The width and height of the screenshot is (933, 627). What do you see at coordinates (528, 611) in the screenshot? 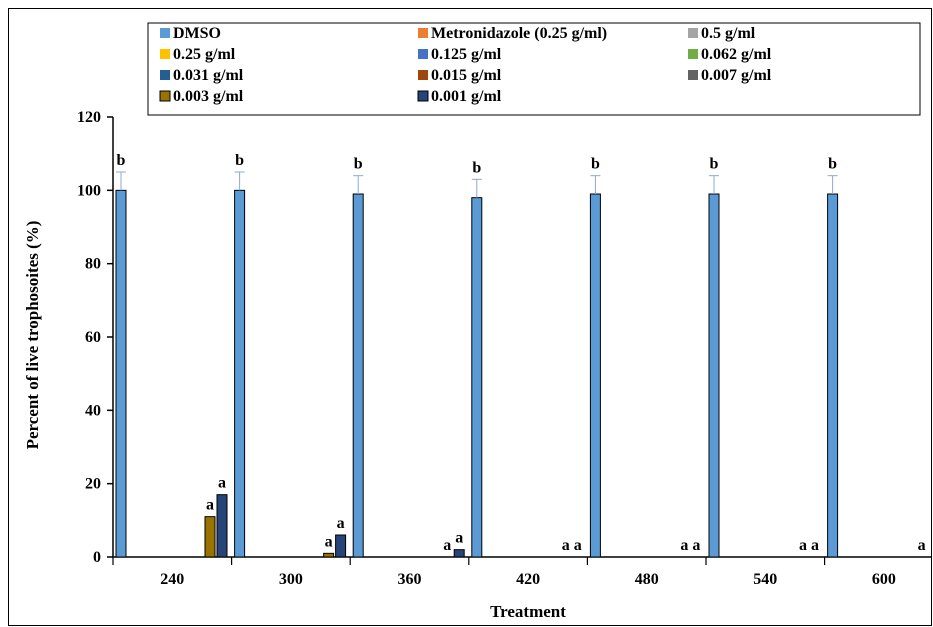
I see `x-axis-title: Treatment` at bounding box center [528, 611].